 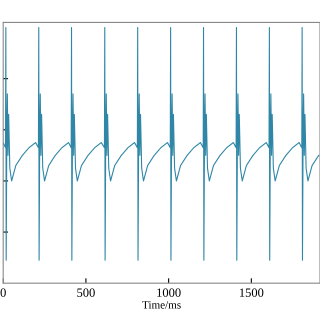 What do you see at coordinates (252, 292) in the screenshot?
I see `x-tick-label: 1500` at bounding box center [252, 292].